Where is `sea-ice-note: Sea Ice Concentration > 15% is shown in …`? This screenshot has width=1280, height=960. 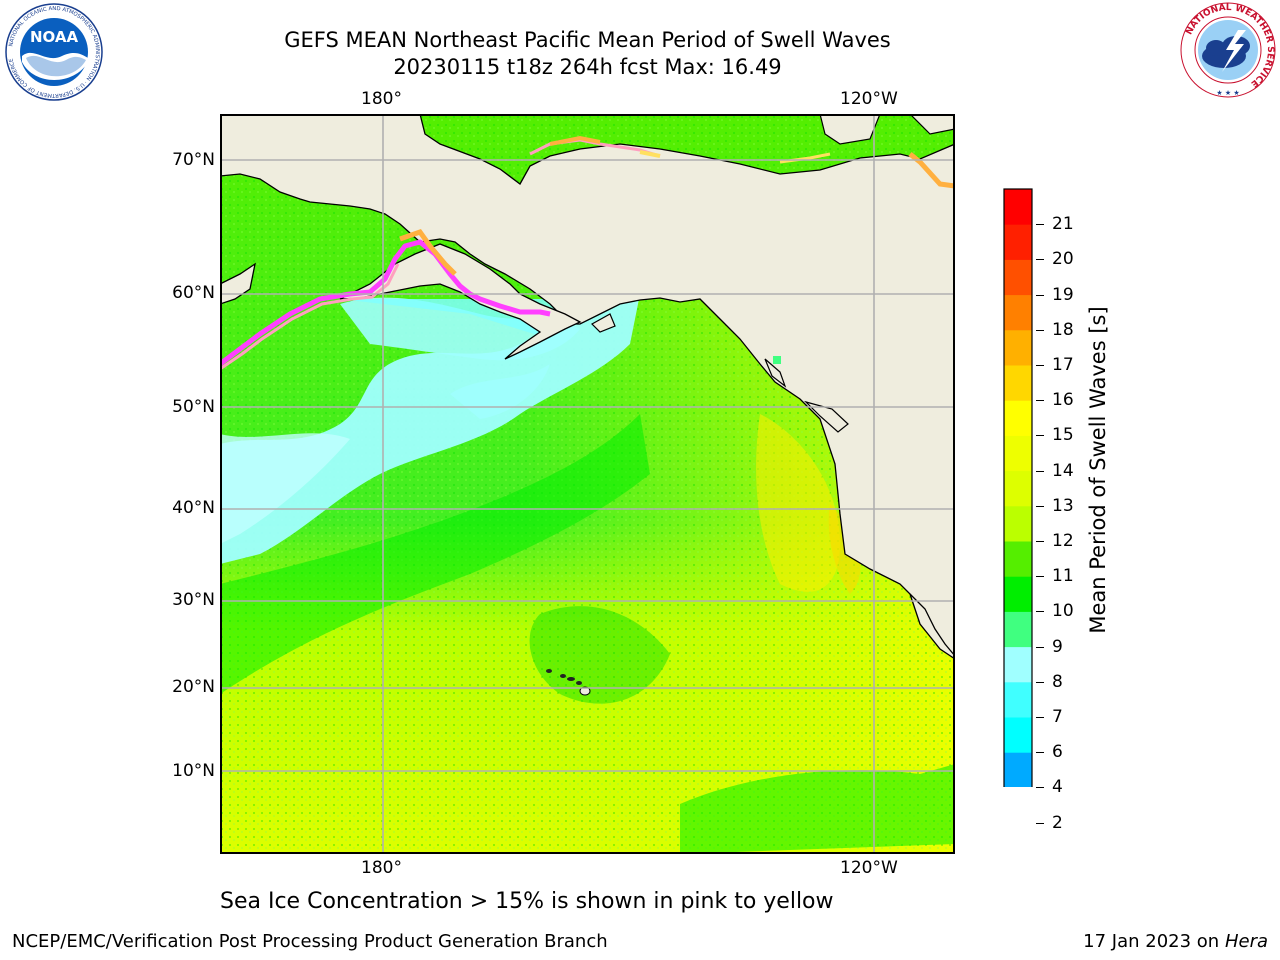
sea-ice-note: Sea Ice Concentration > 15% is shown in … is located at coordinates (527, 901).